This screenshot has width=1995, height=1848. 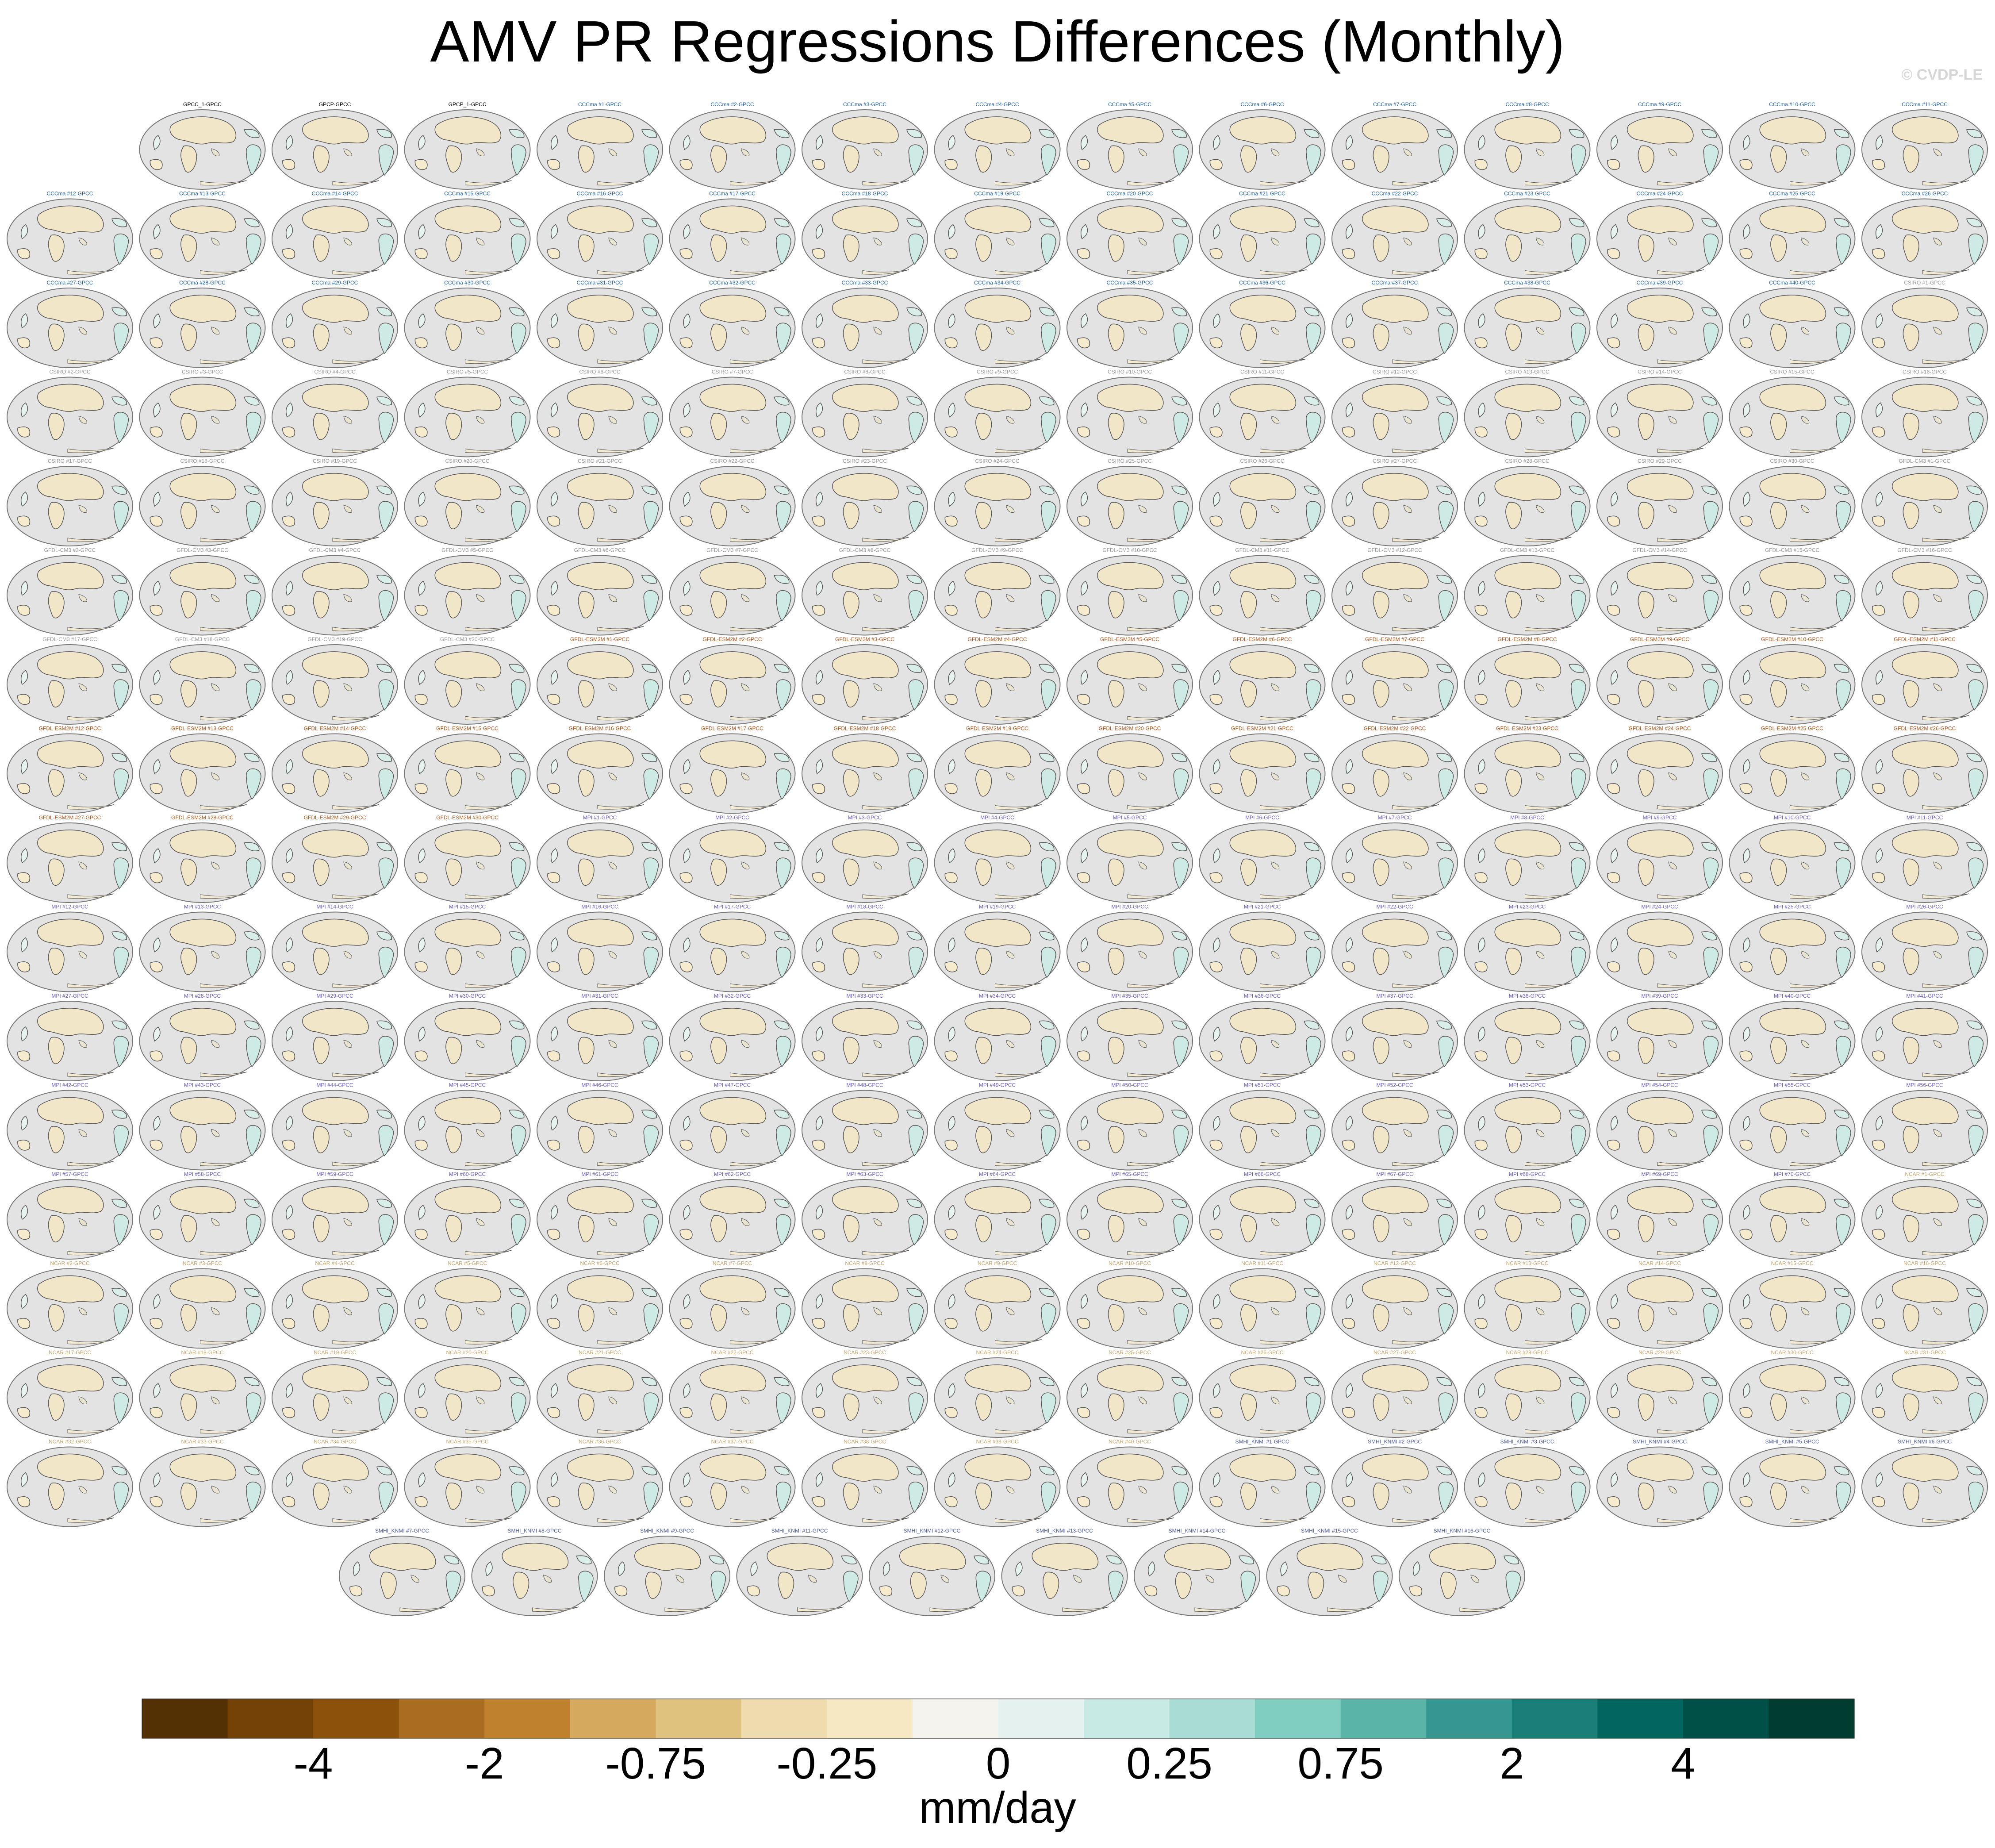 What do you see at coordinates (467, 461) in the screenshot?
I see `panel-title: CSIRO #20-GPCC` at bounding box center [467, 461].